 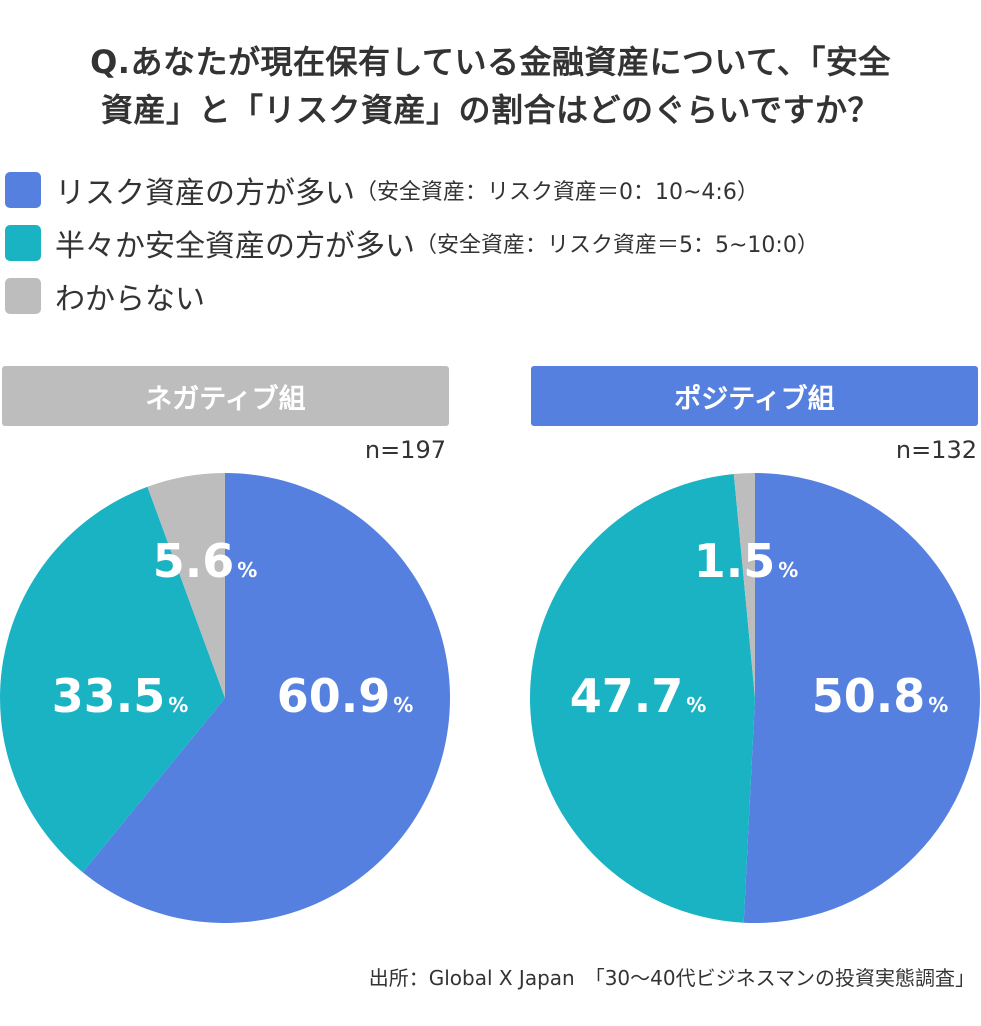 I want to click on legend-swatch-teal, so click(x=23, y=242).